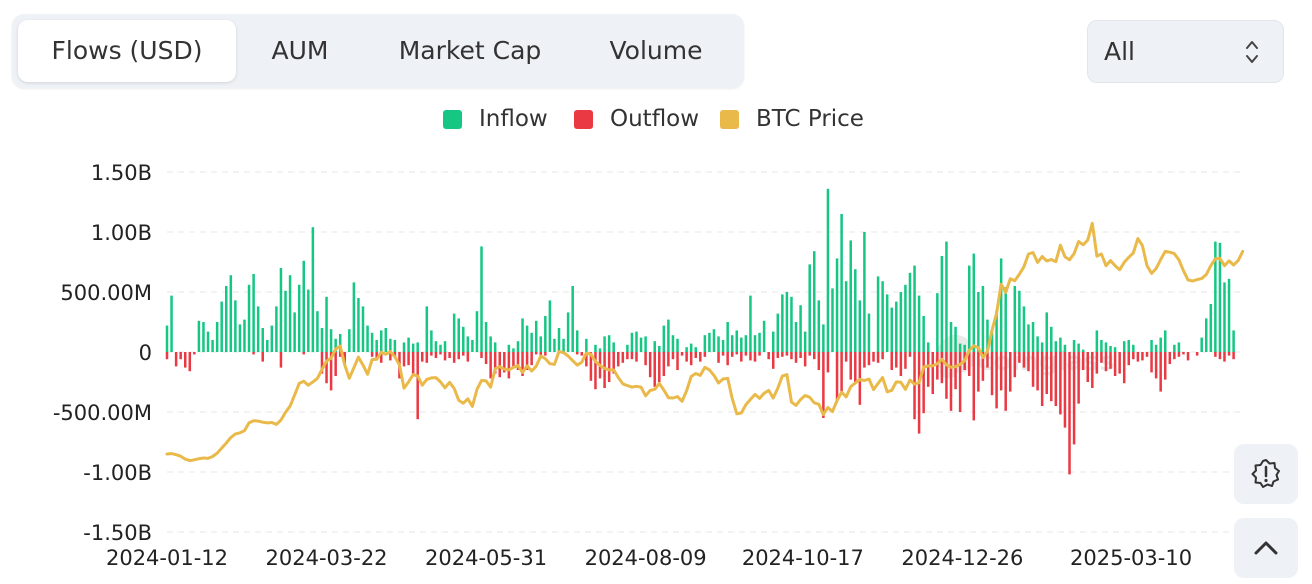  Describe the element at coordinates (470, 50) in the screenshot. I see `tab-market-cap: Market Cap` at that location.